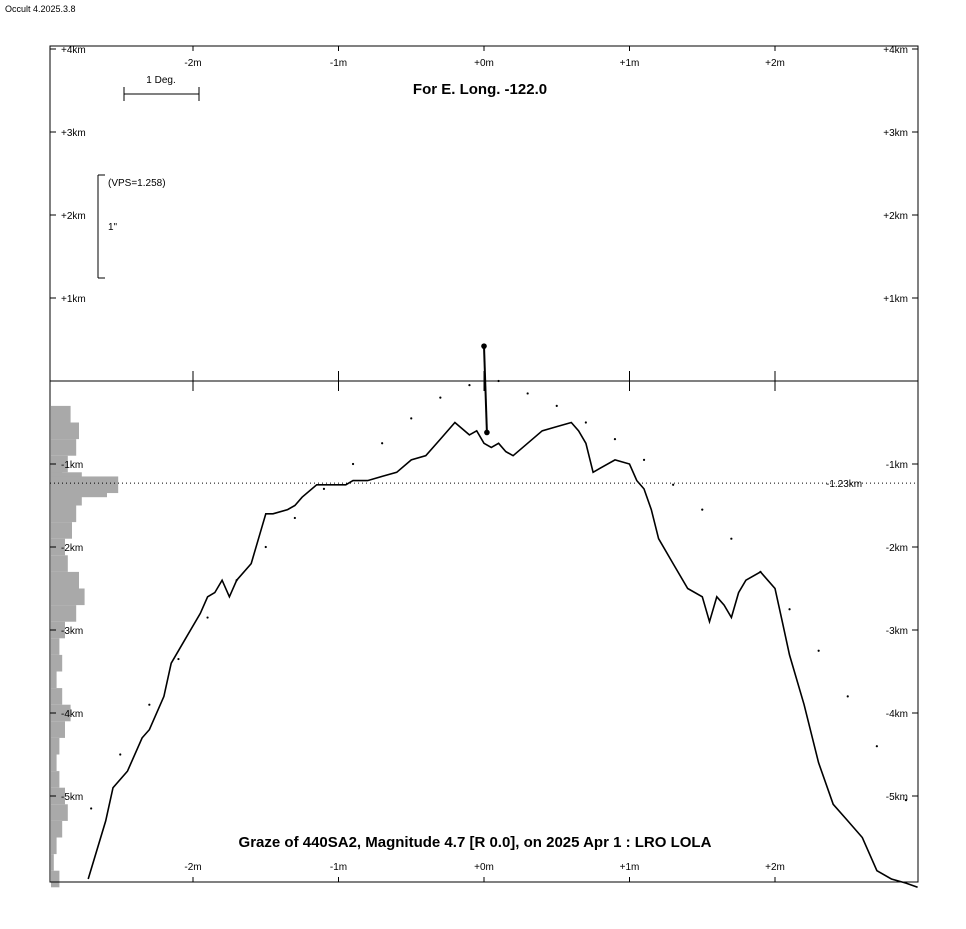 This screenshot has width=966, height=929. What do you see at coordinates (72, 465) in the screenshot?
I see `y-tick-label-left: -1km` at bounding box center [72, 465].